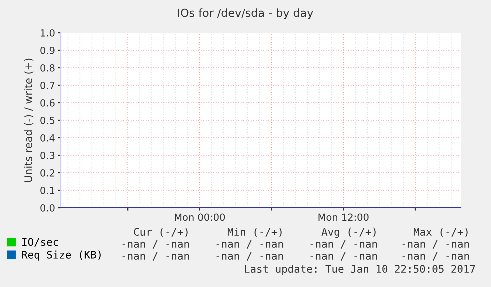 Image resolution: width=491 pixels, height=287 pixels. I want to click on text: Last update: Tue Jan 10 22:50:05 2017, so click(360, 270).